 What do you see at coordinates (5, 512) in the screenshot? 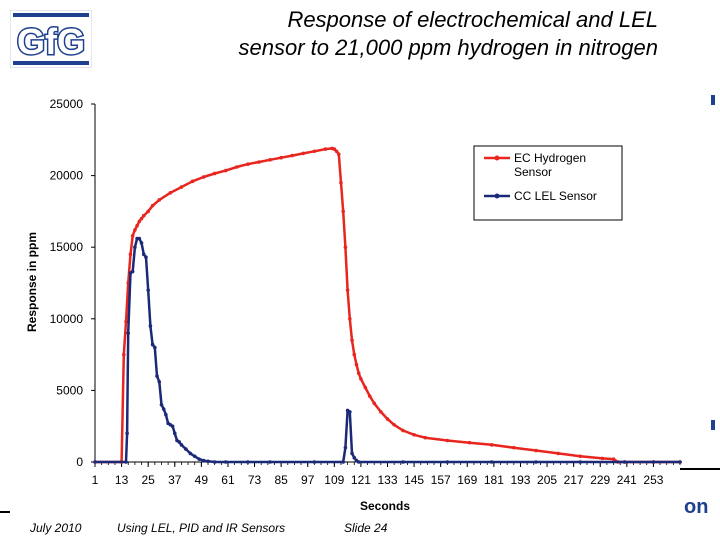
I see `footer-rule` at bounding box center [5, 512].